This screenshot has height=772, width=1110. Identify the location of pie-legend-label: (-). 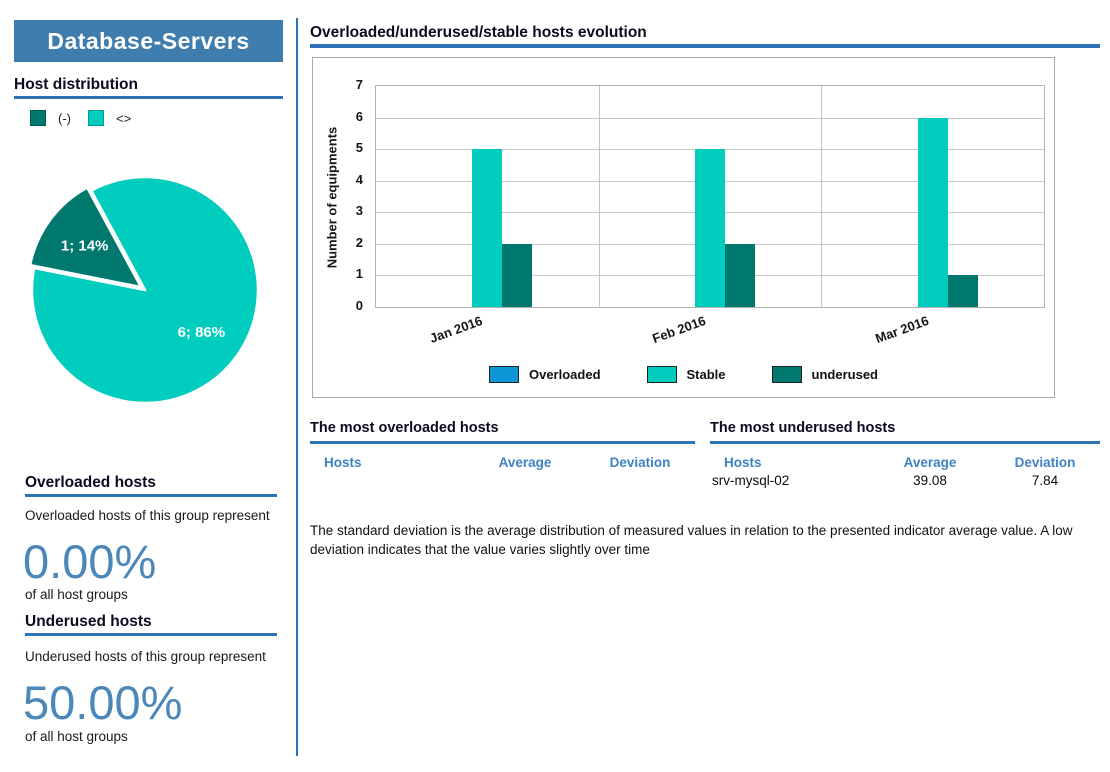
(64, 118).